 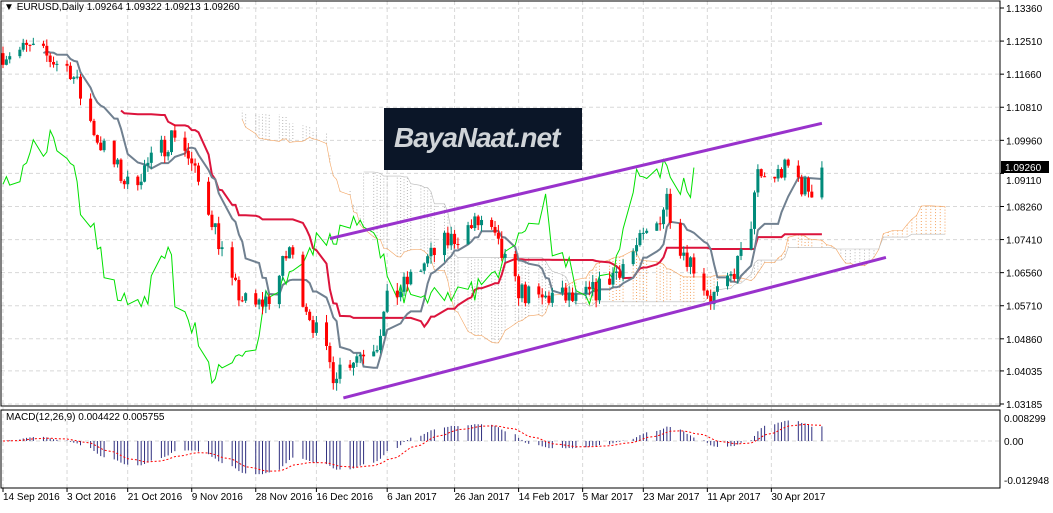 I want to click on y-tick-label: 1.11660, so click(x=1024, y=75).